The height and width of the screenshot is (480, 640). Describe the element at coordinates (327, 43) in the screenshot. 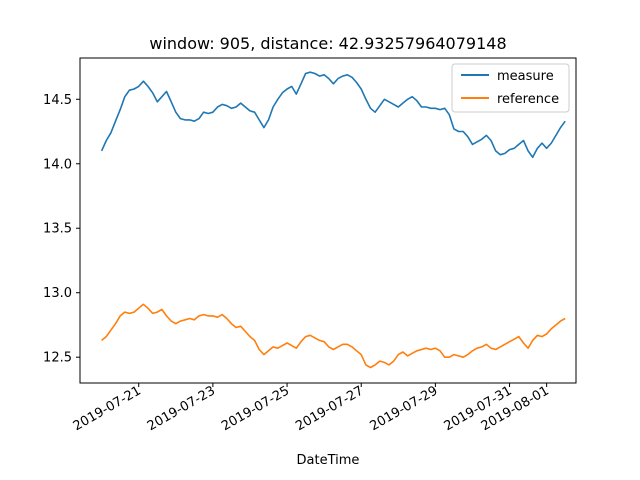

I see `chart-title: window: 905, distance: 42.93257964079148` at that location.